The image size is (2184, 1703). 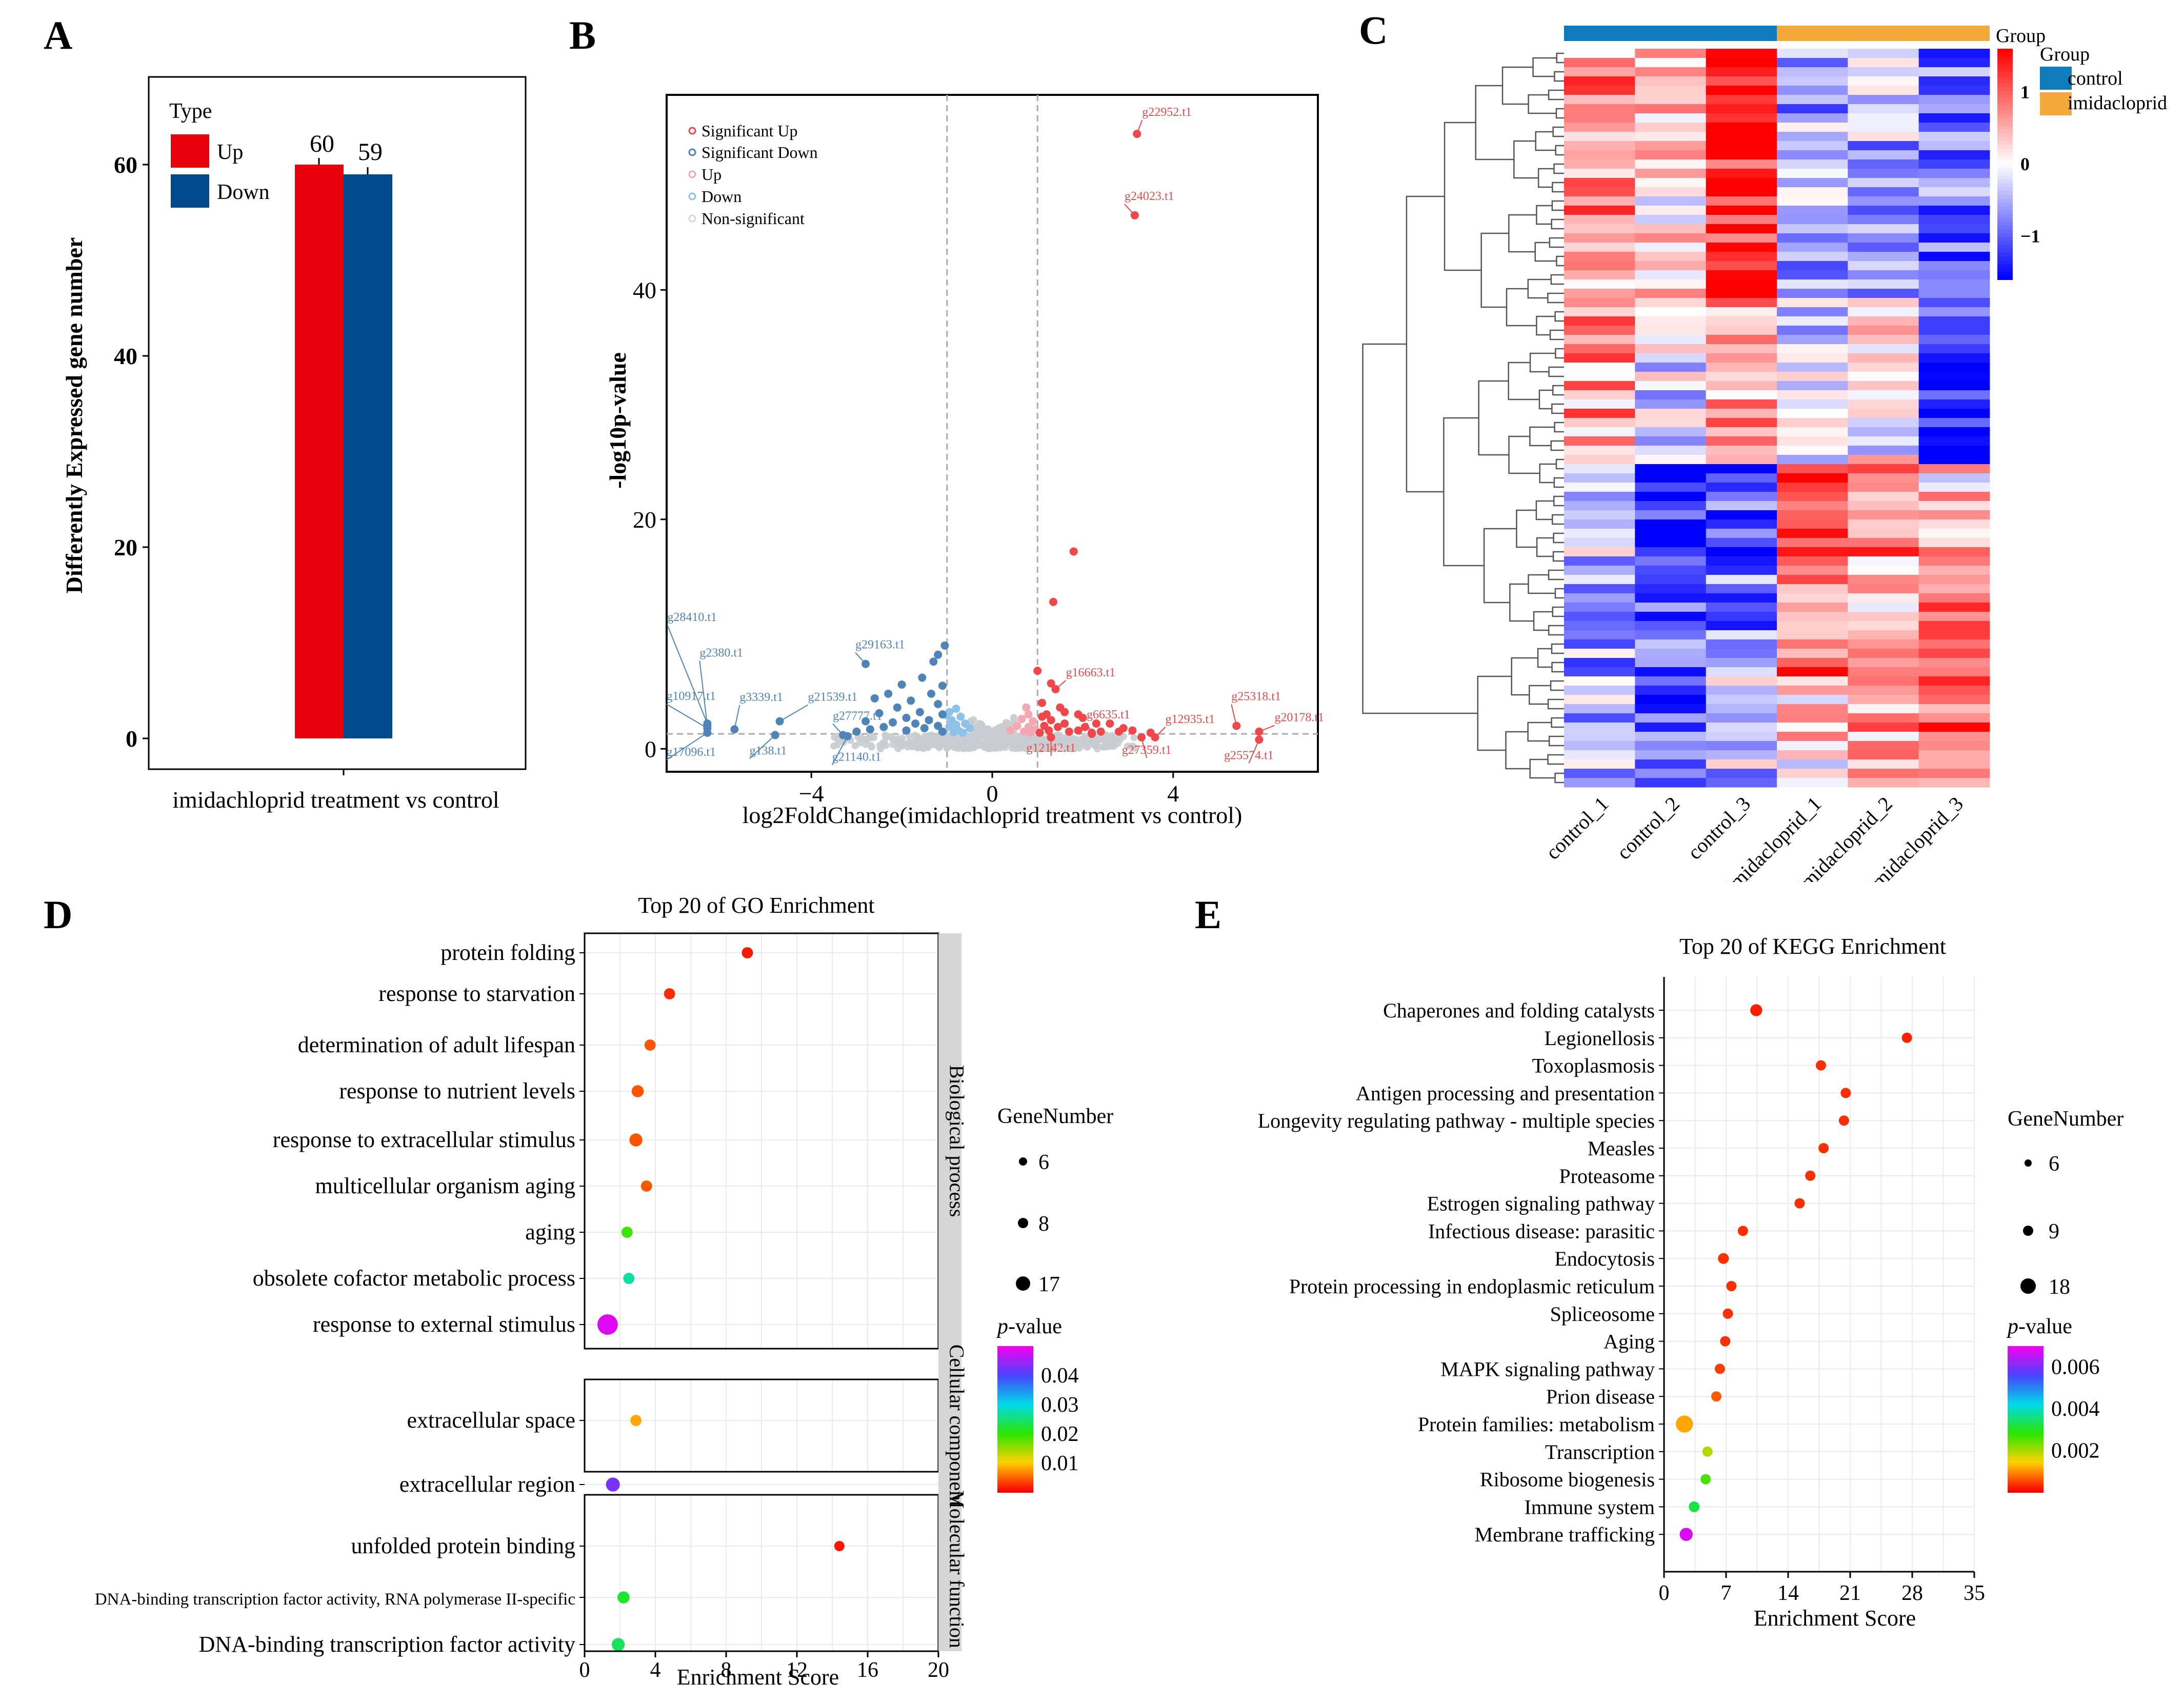 I want to click on facet-label: Cellular component, so click(x=957, y=1426).